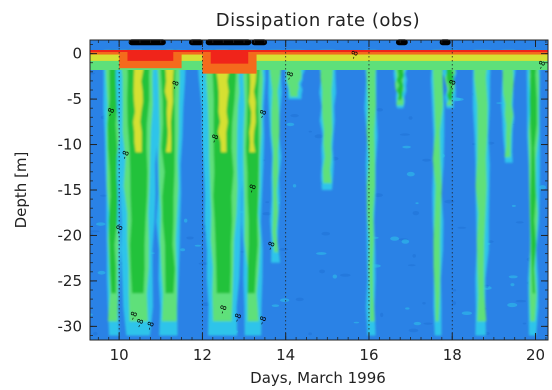  I want to click on x-tick-label: 20, so click(535, 355).